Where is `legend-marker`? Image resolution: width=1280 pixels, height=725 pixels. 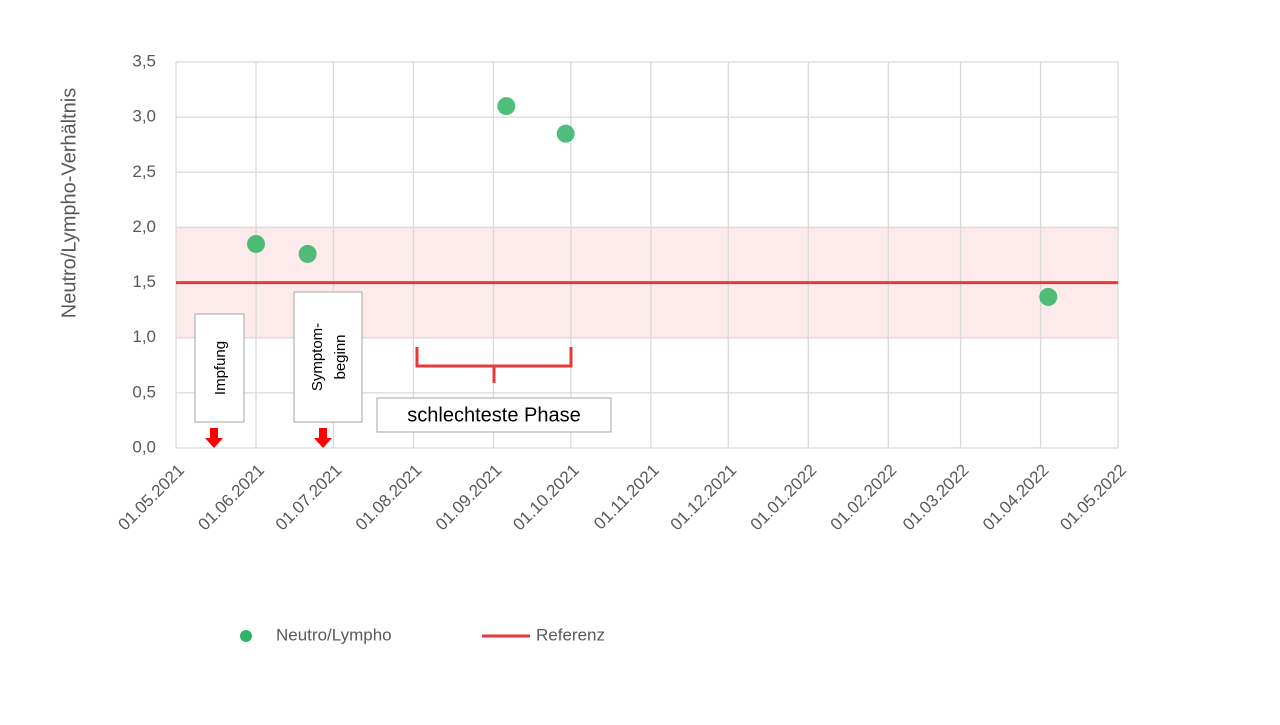 legend-marker is located at coordinates (246, 636).